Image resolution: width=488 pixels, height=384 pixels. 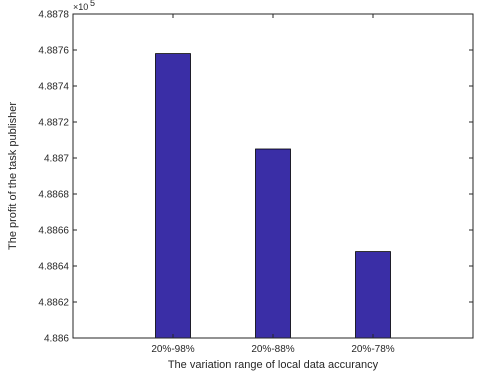 I want to click on y-tick-label: 4.8862, so click(x=53, y=303).